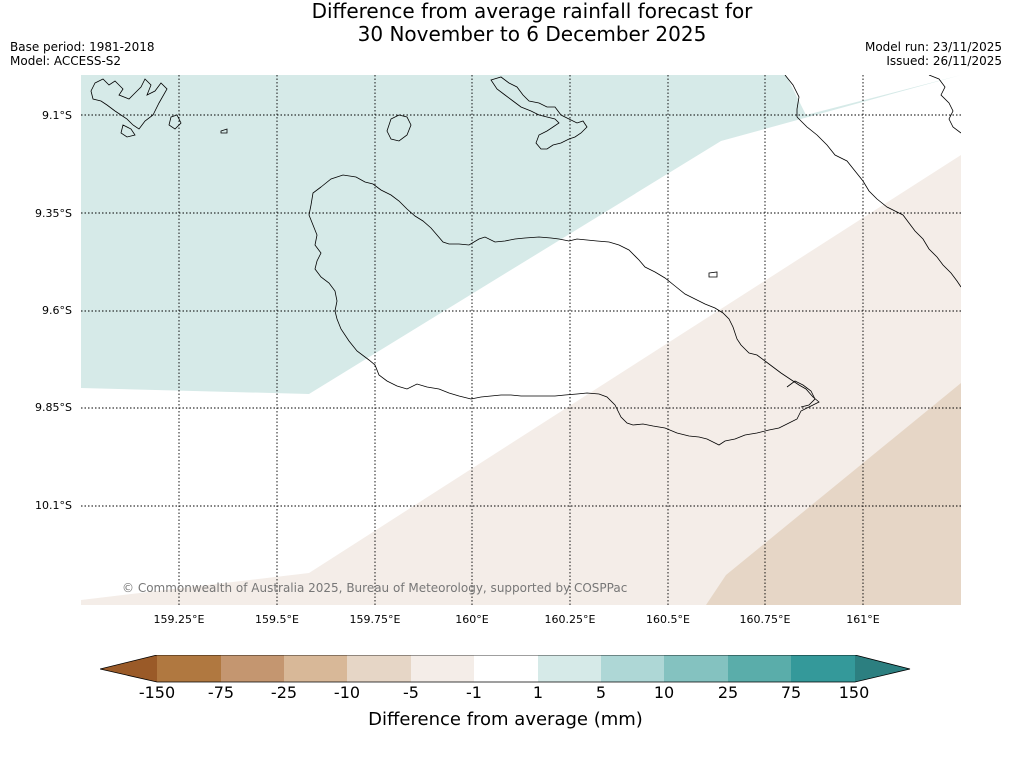  Describe the element at coordinates (801, 394) in the screenshot. I see `marau-sound-coastline` at that location.